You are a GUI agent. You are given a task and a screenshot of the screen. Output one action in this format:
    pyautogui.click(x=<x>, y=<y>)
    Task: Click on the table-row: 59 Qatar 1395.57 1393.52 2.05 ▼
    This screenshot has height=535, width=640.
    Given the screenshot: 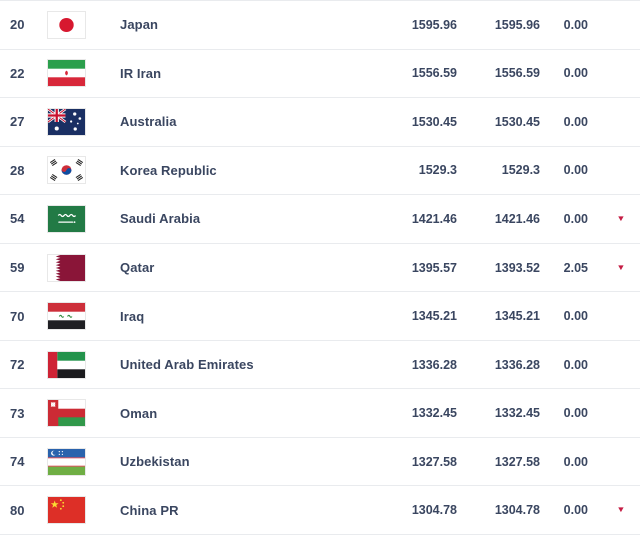 What is the action you would take?
    pyautogui.click(x=320, y=268)
    